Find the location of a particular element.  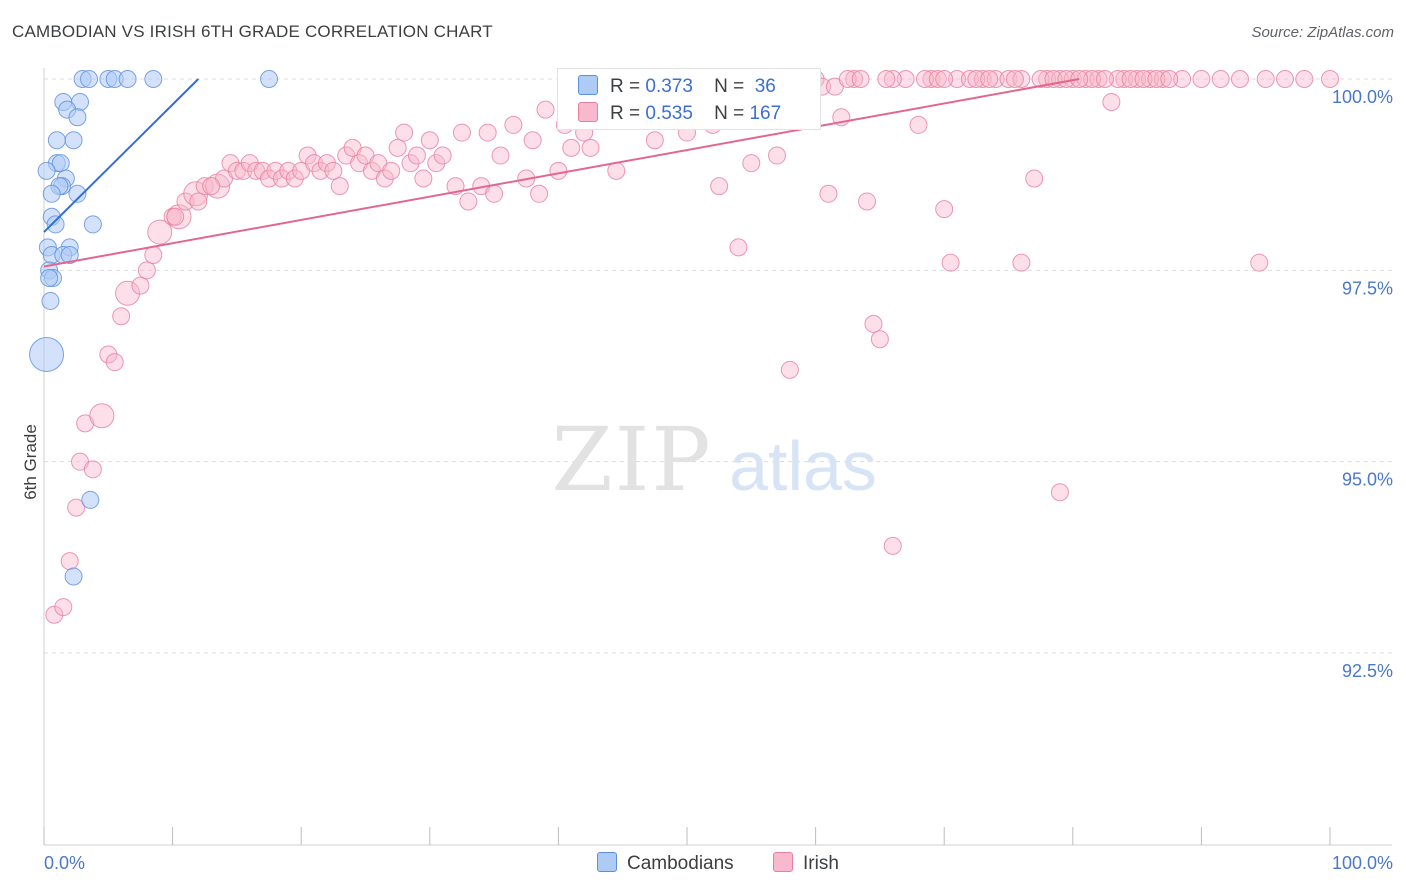

cambodians-n-value: 36 is located at coordinates (765, 86).